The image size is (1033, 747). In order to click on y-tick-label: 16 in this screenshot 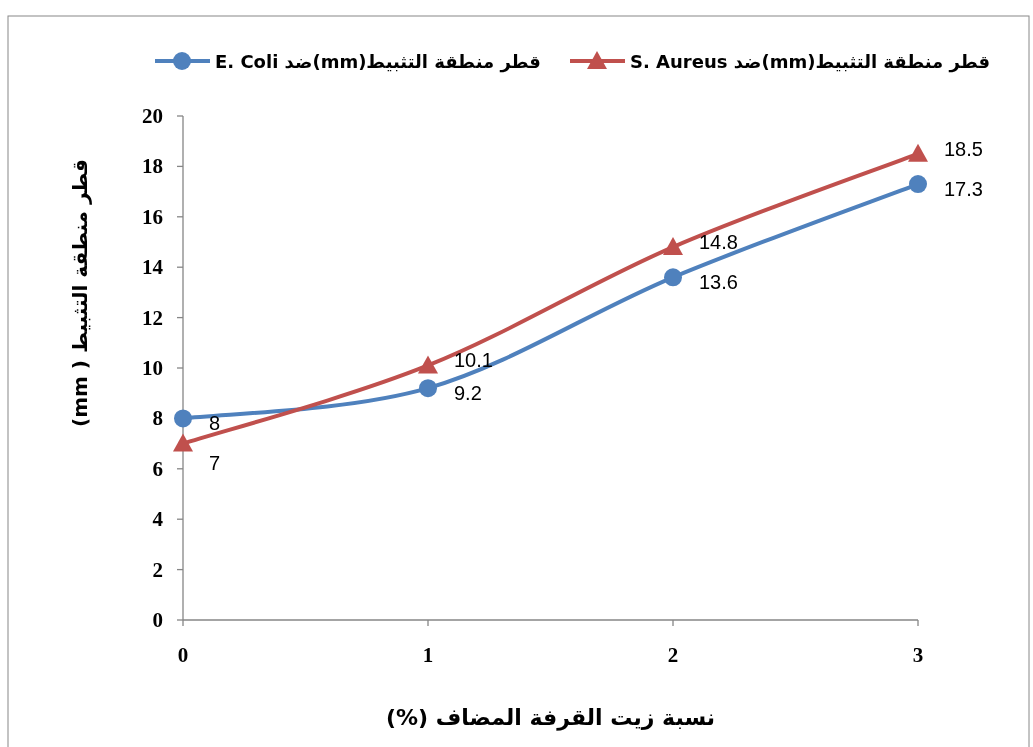, I will do `click(152, 216)`.